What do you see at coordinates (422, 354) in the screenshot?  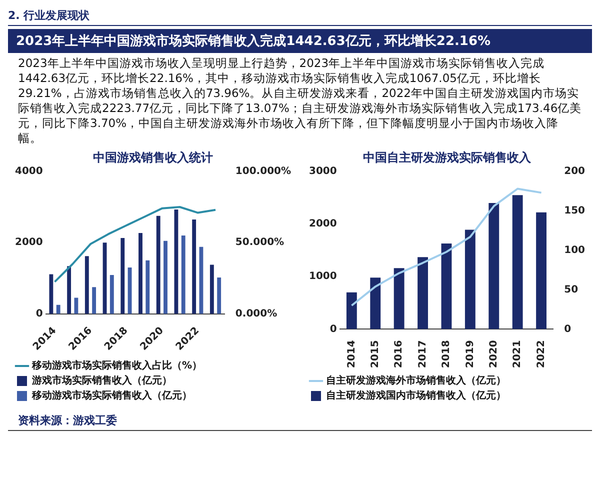 I see `x-tick-label: 2017` at bounding box center [422, 354].